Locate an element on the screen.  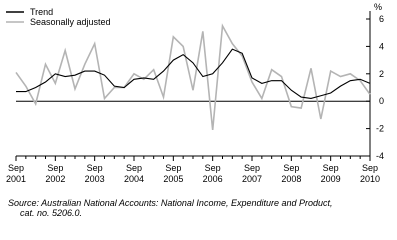
y-tick-label: 4 is located at coordinates (381, 46).